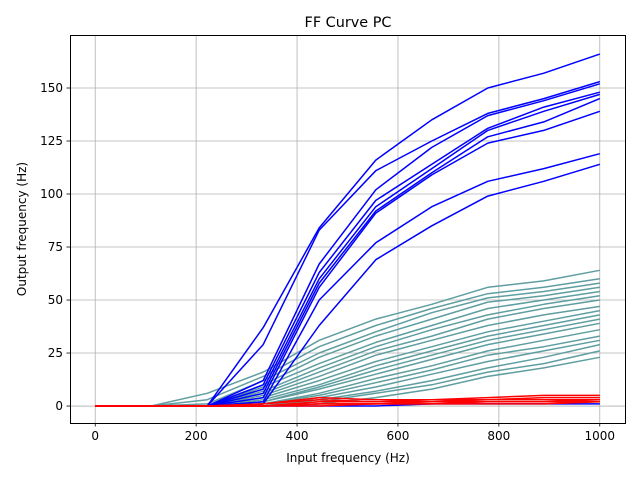  Describe the element at coordinates (297, 436) in the screenshot. I see `x-tick-label: 400` at that location.